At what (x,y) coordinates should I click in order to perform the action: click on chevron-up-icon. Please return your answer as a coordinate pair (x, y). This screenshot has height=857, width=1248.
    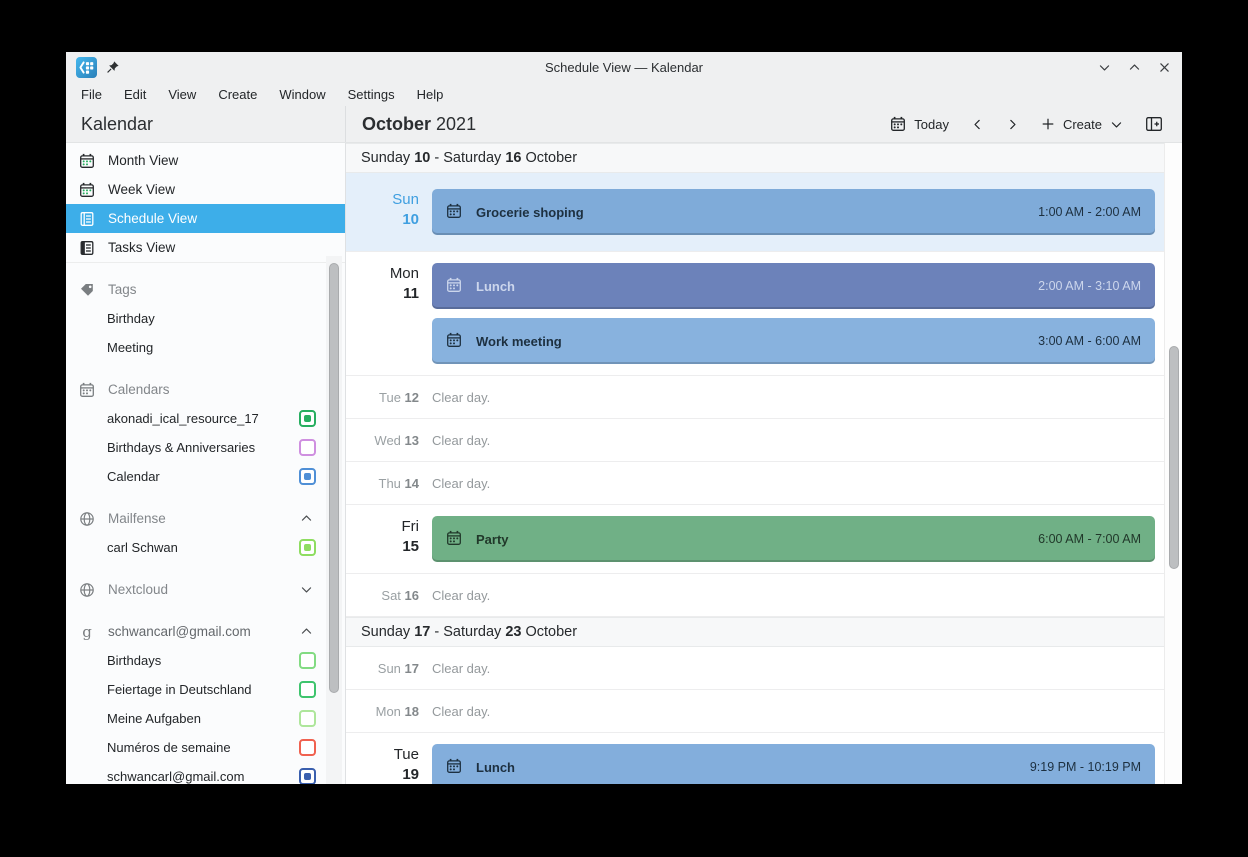
    Looking at the image, I should click on (1134, 67).